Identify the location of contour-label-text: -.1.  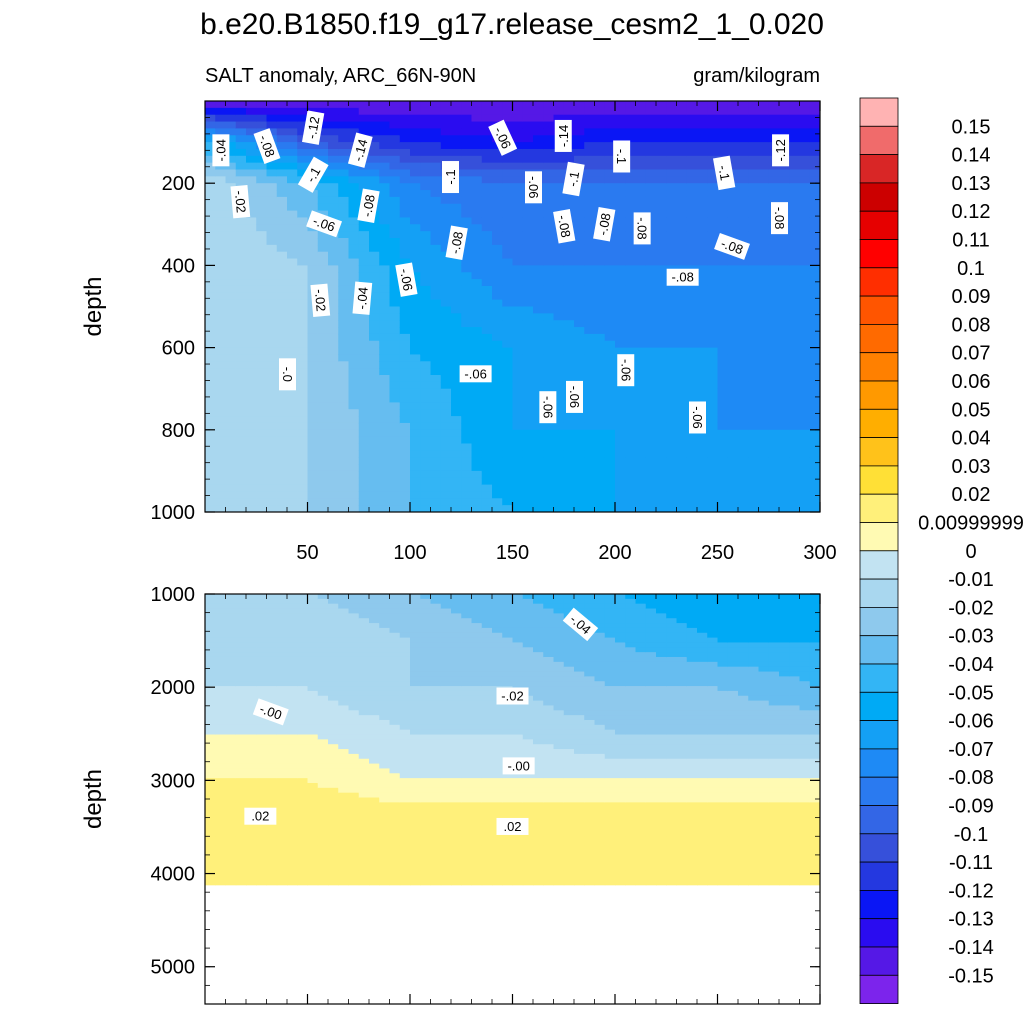
(621, 156).